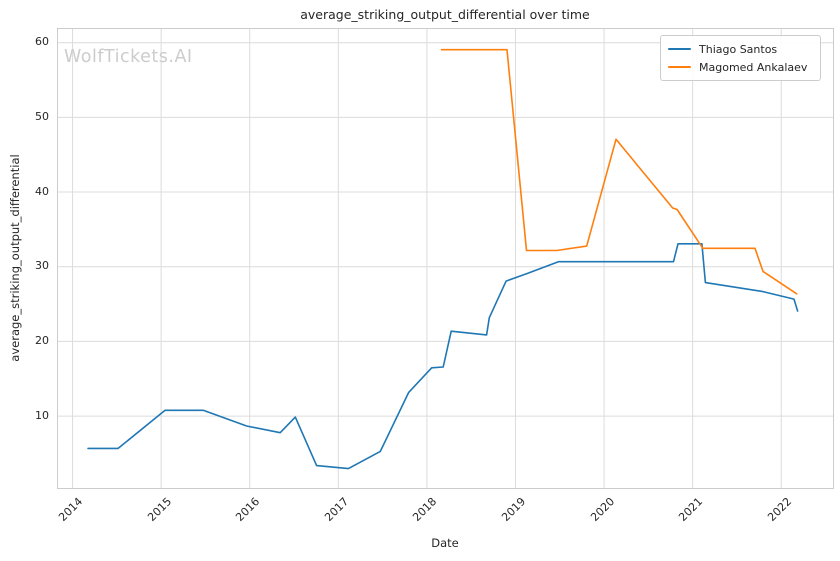  I want to click on legend-label: Magomed Ankalaev, so click(753, 67).